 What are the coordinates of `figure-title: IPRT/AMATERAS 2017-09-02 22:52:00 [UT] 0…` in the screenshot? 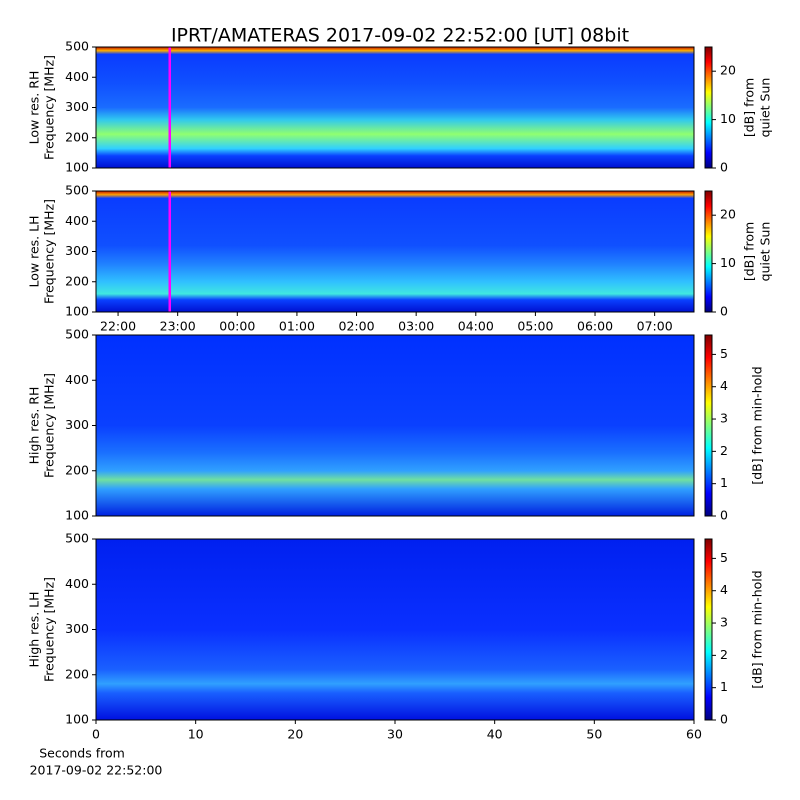 It's located at (400, 36).